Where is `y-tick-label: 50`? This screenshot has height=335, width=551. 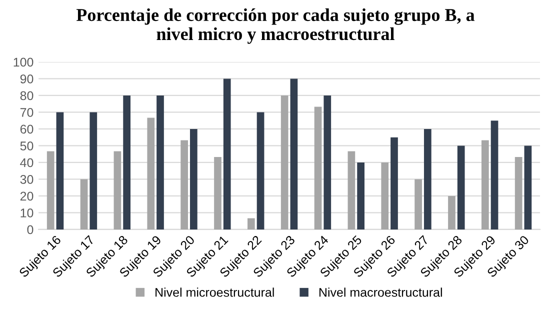 y-tick-label: 50 is located at coordinates (27, 146).